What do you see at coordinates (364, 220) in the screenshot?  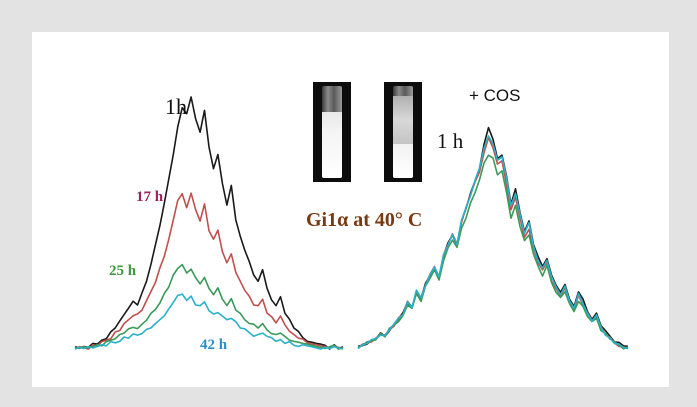 I see `sample-label: Gi1α at 40° C` at bounding box center [364, 220].